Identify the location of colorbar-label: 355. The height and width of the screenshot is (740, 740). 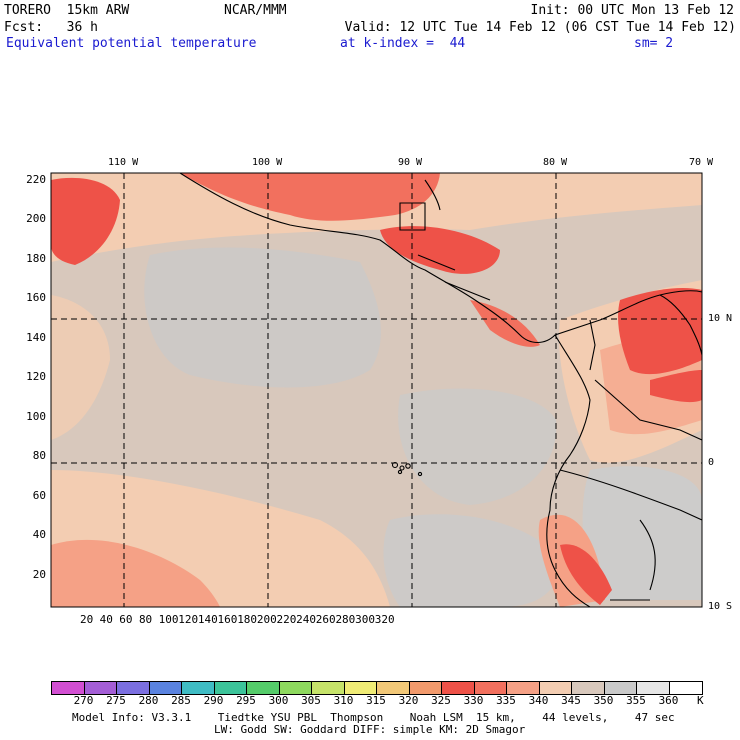
(636, 700).